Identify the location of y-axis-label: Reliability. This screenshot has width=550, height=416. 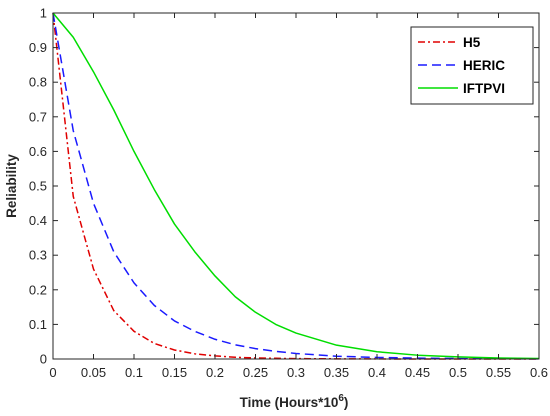
(11, 186).